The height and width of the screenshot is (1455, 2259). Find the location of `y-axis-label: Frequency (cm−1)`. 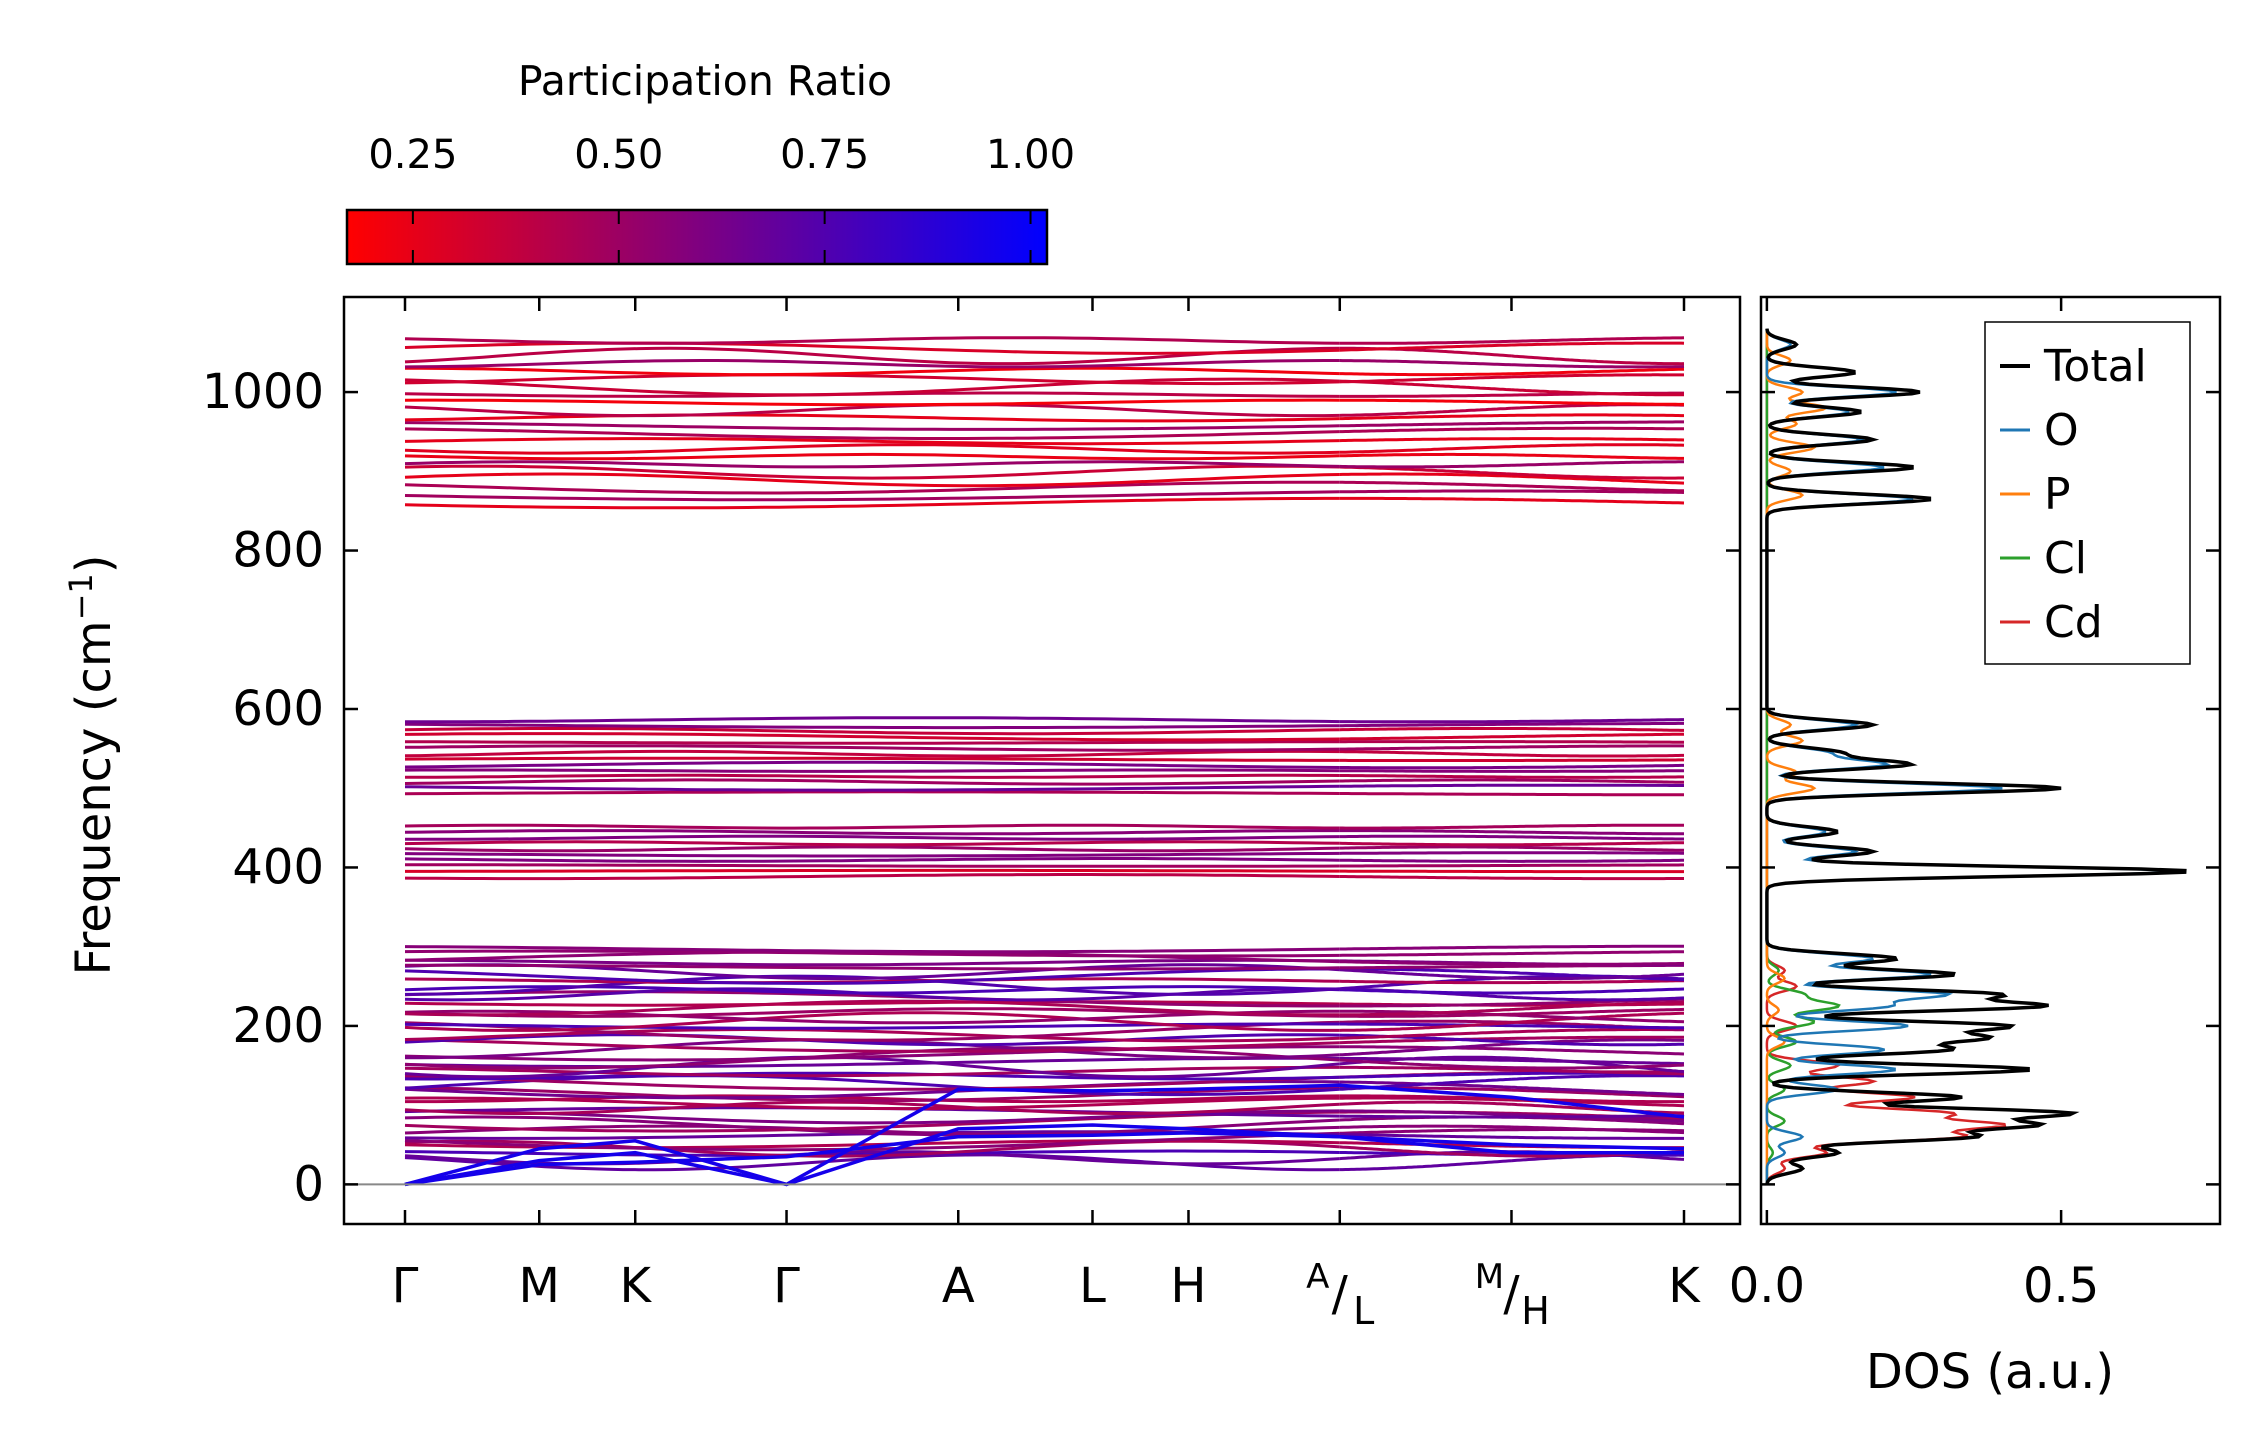

y-axis-label: Frequency (cm−1) is located at coordinates (92, 764).